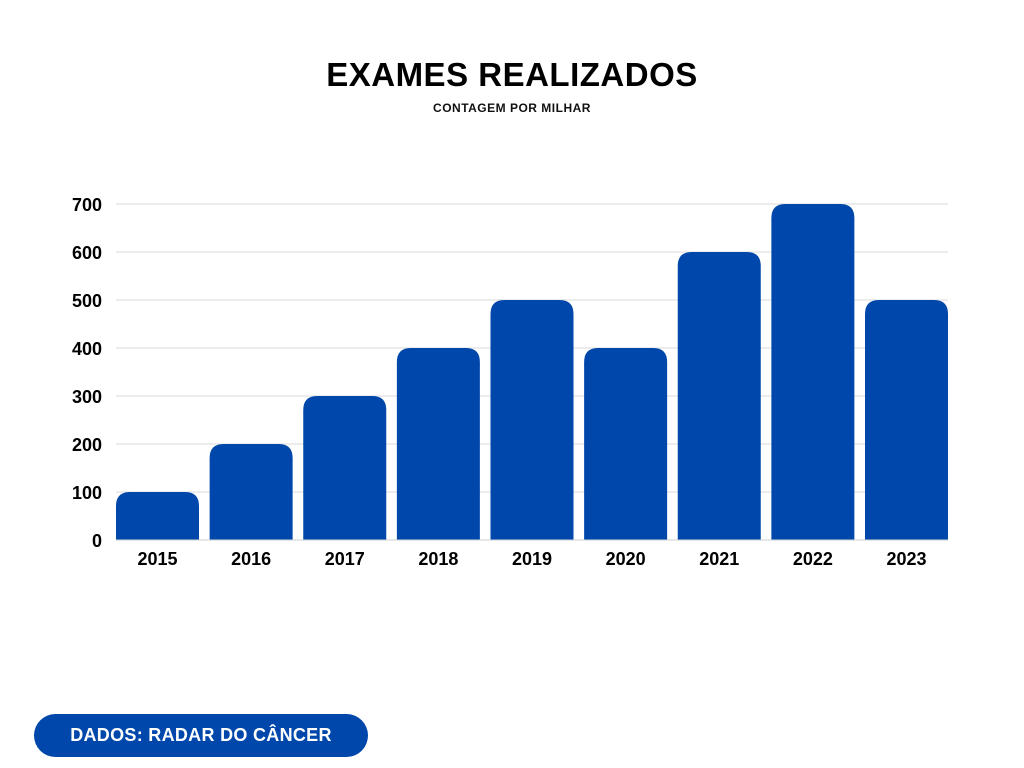 This screenshot has width=1024, height=768. Describe the element at coordinates (813, 372) in the screenshot. I see `bar-2022` at that location.